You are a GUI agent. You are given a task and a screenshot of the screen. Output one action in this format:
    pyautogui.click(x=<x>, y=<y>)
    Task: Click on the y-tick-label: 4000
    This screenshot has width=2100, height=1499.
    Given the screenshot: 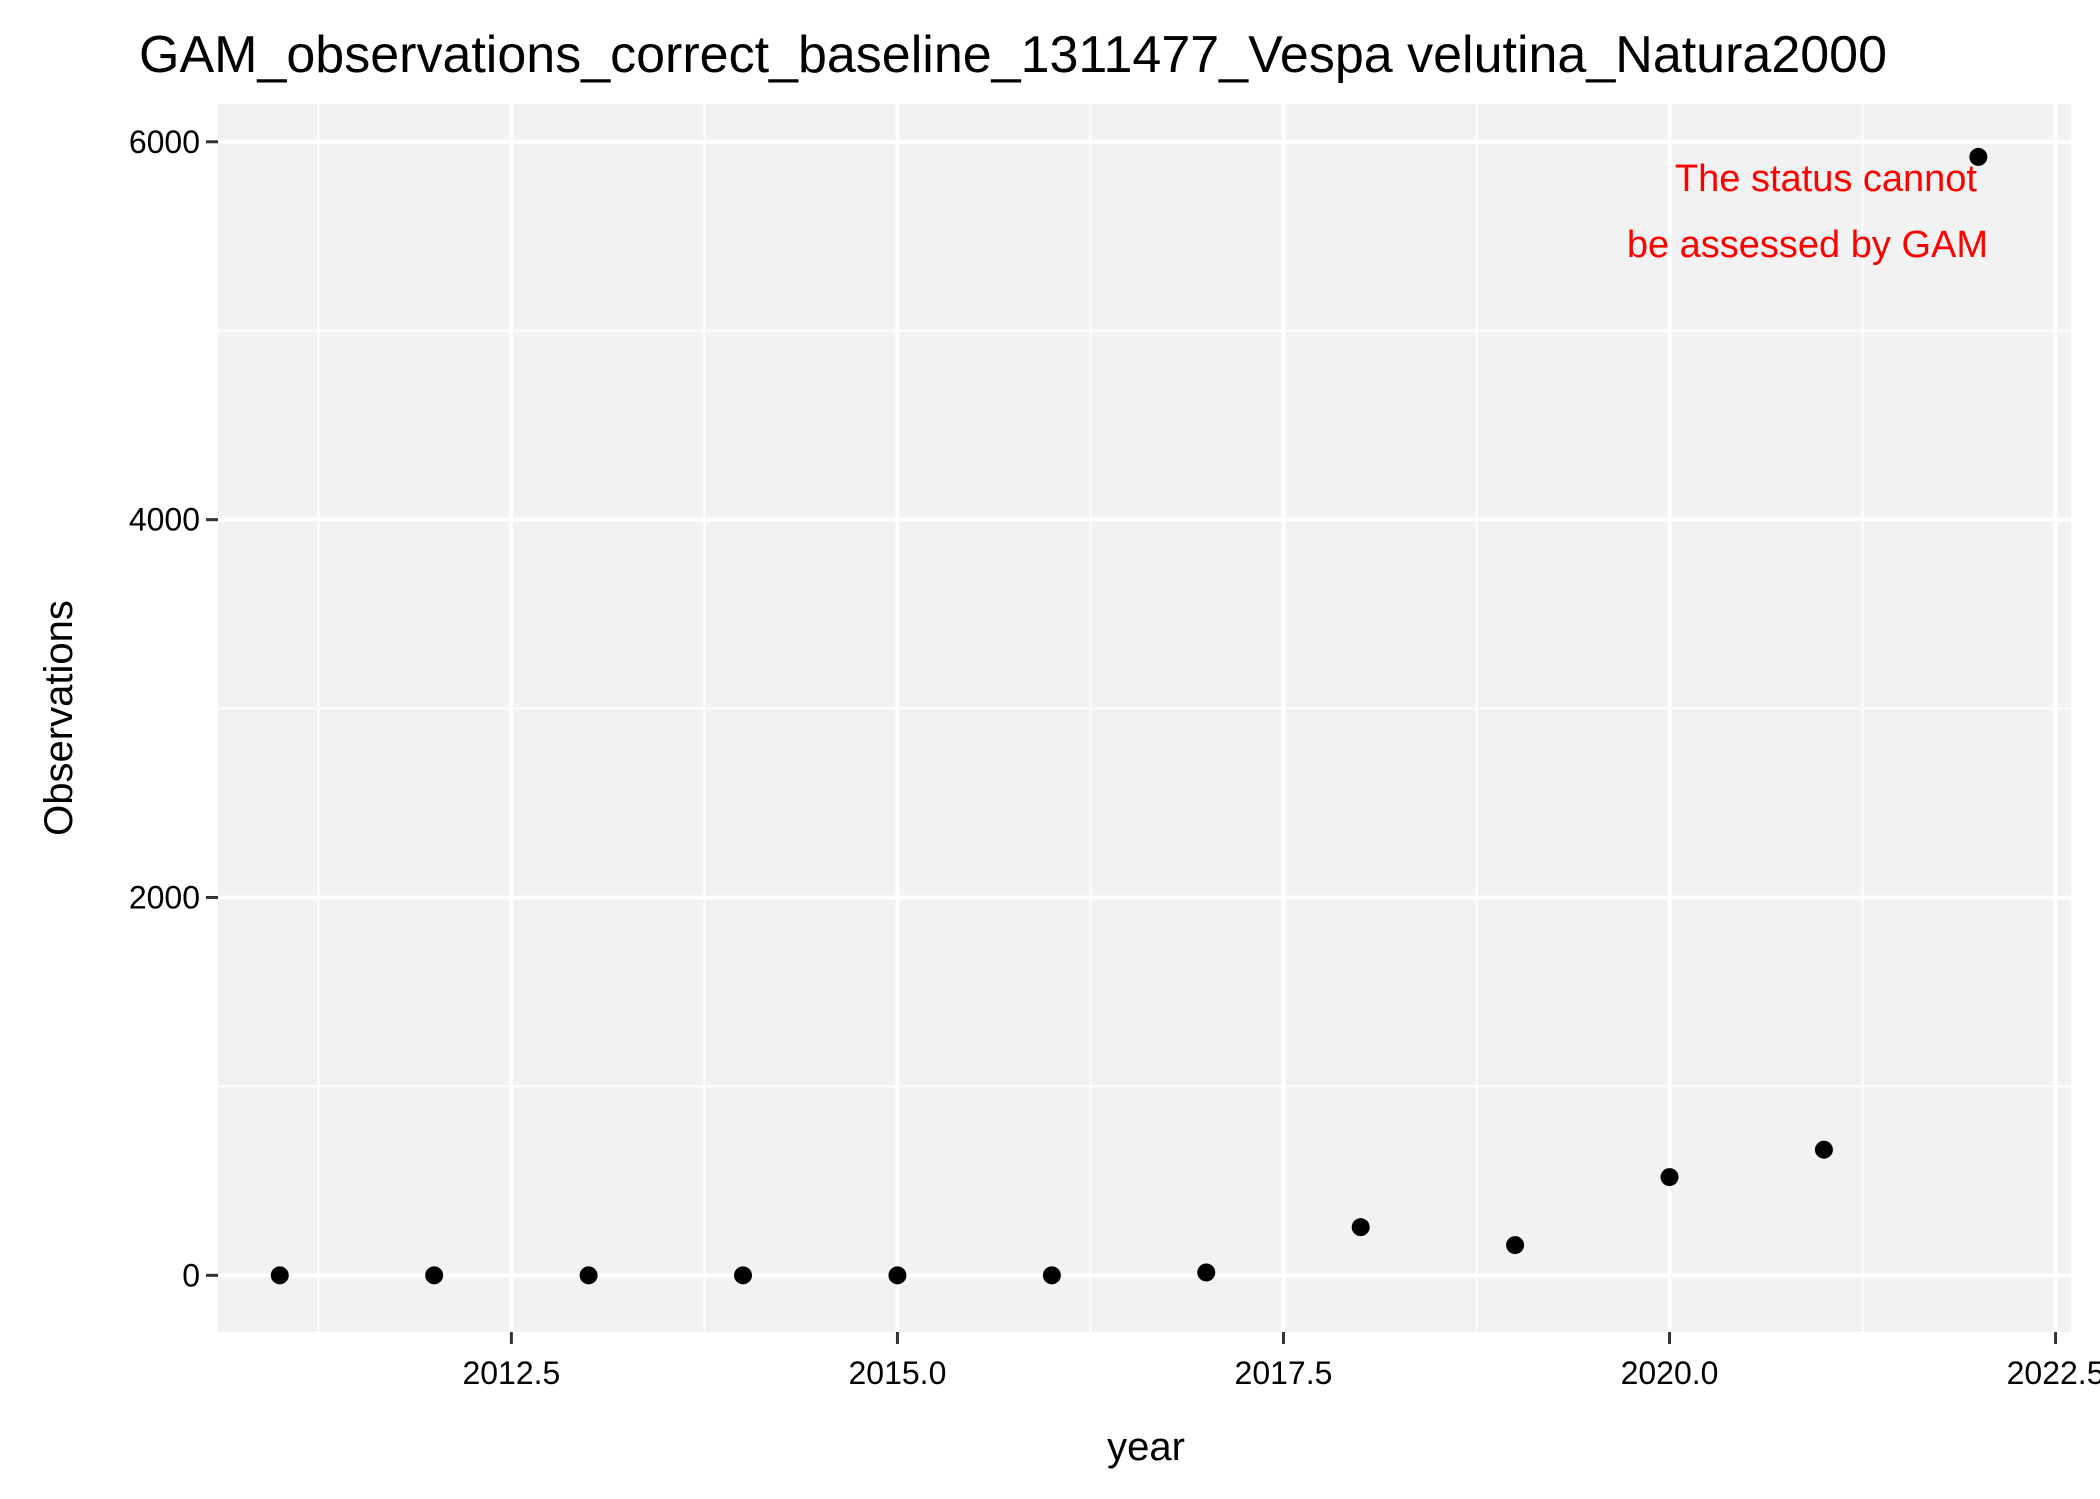 What is the action you would take?
    pyautogui.click(x=164, y=520)
    